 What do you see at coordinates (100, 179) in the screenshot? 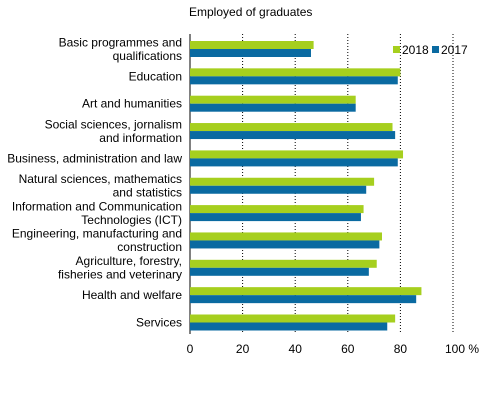
I see `category-label: Natural sciences, mathematics` at bounding box center [100, 179].